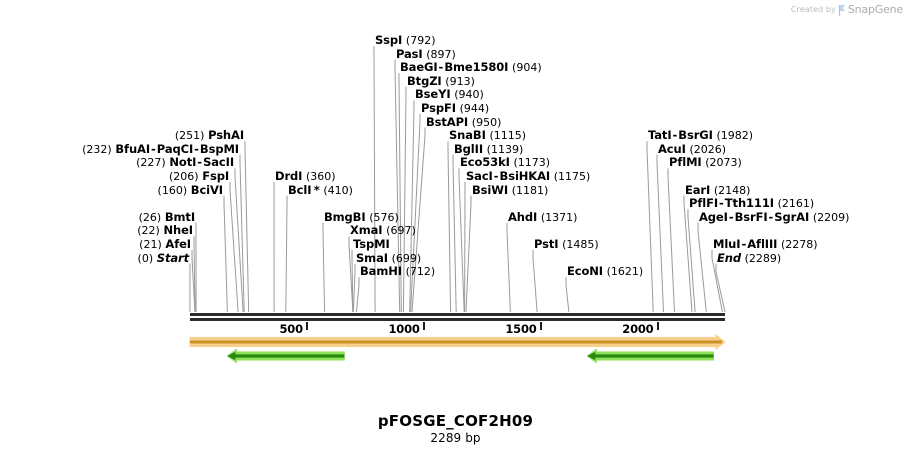 The width and height of the screenshot is (911, 453). Describe the element at coordinates (485, 162) in the screenshot. I see `site-name: Eco53kI` at that location.